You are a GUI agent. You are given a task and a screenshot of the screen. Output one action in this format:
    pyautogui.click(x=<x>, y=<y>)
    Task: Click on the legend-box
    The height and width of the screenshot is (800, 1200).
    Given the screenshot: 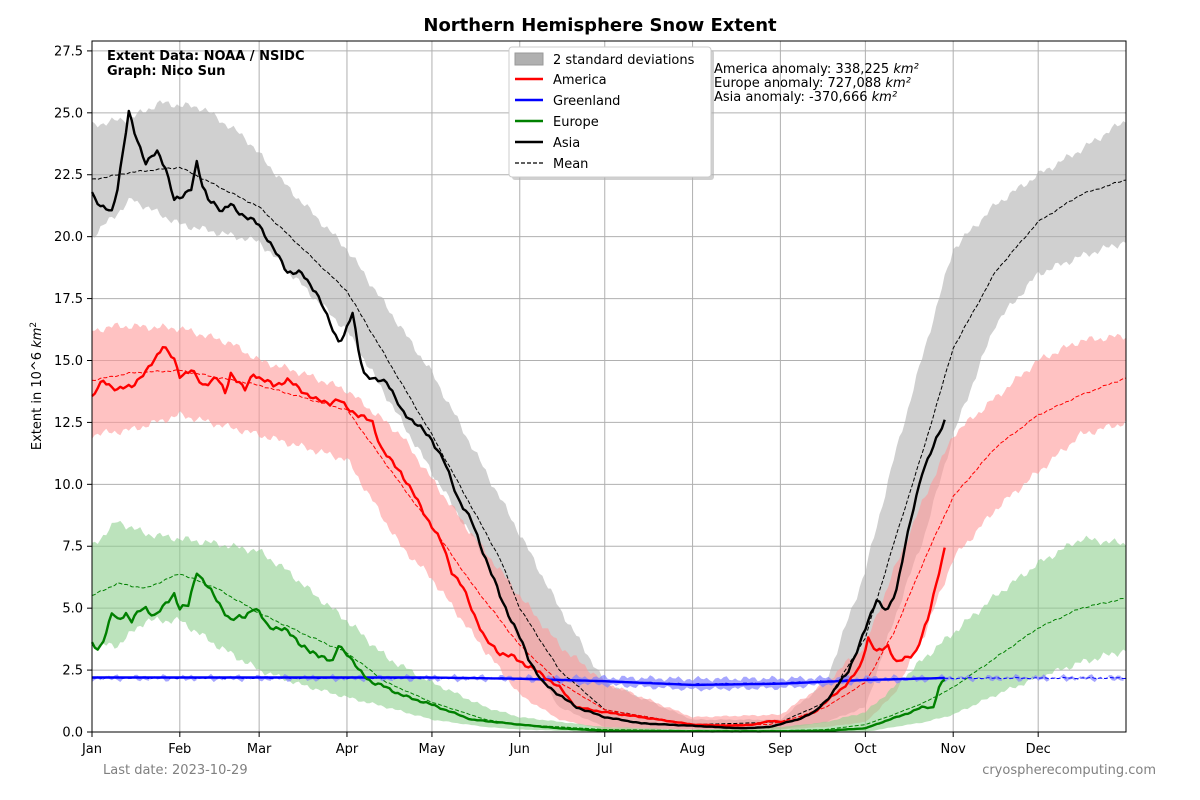 What is the action you would take?
    pyautogui.click(x=610, y=112)
    